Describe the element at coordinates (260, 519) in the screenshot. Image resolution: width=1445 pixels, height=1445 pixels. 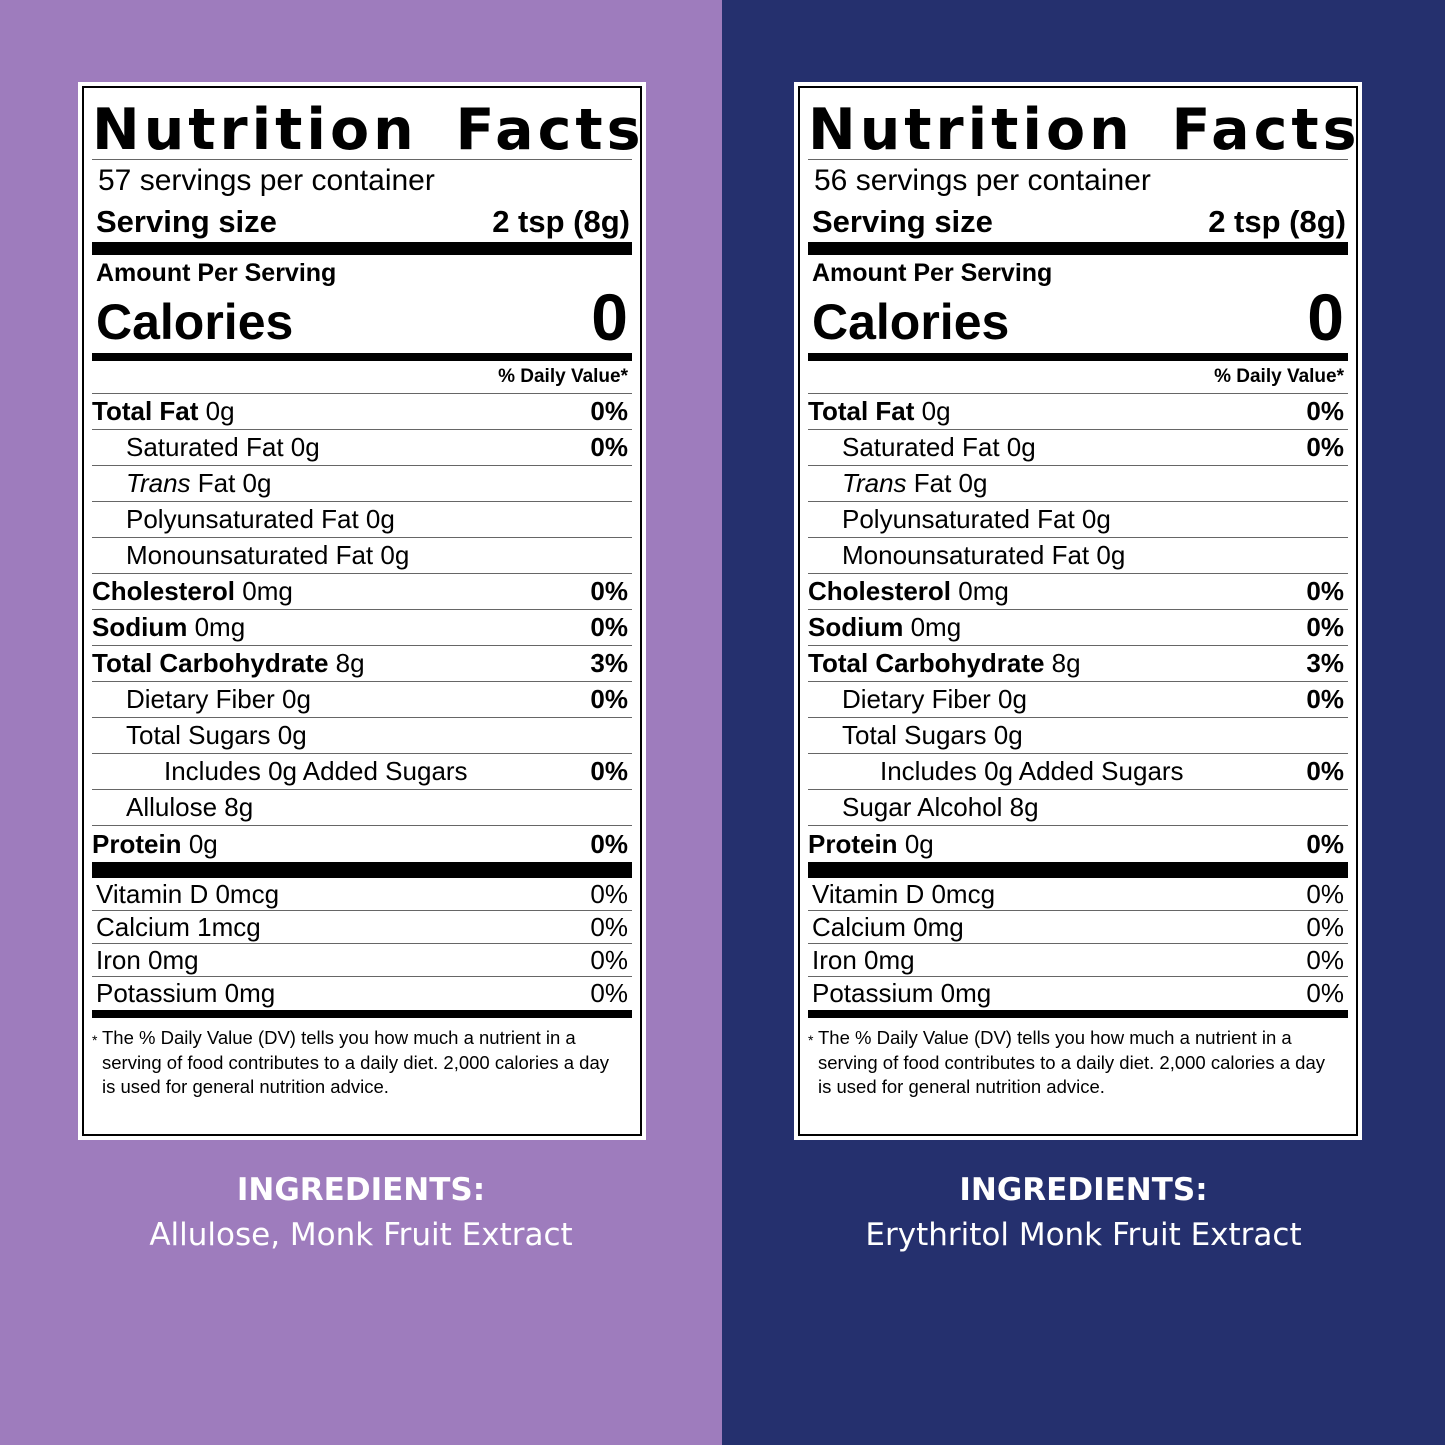
I see `nutrient-name: Polyunsaturated Fat 0g` at that location.